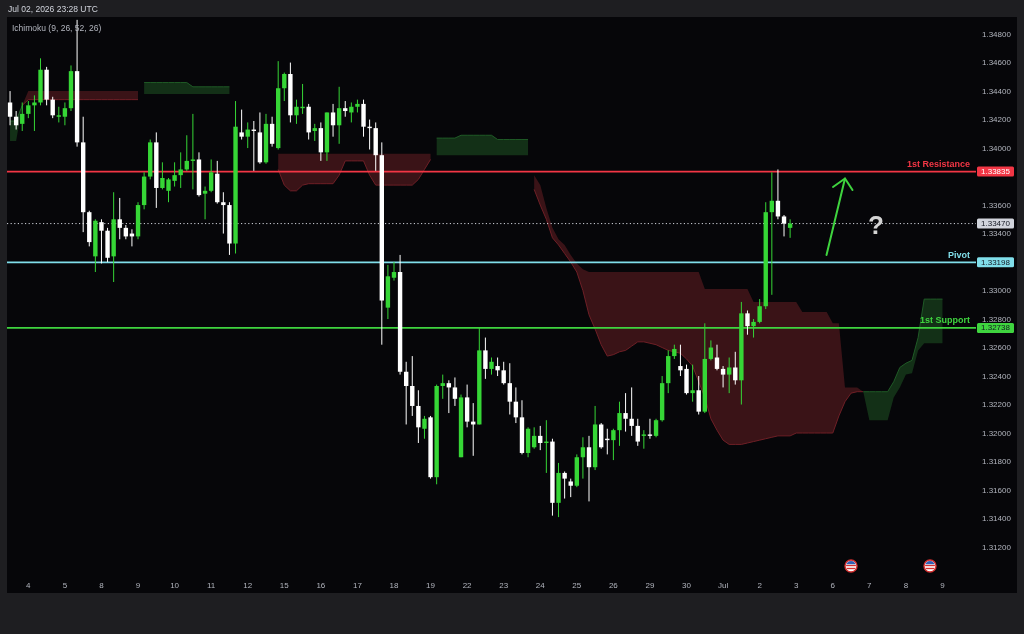 This screenshot has width=1024, height=634. I want to click on x-tick-label: 19, so click(431, 585).